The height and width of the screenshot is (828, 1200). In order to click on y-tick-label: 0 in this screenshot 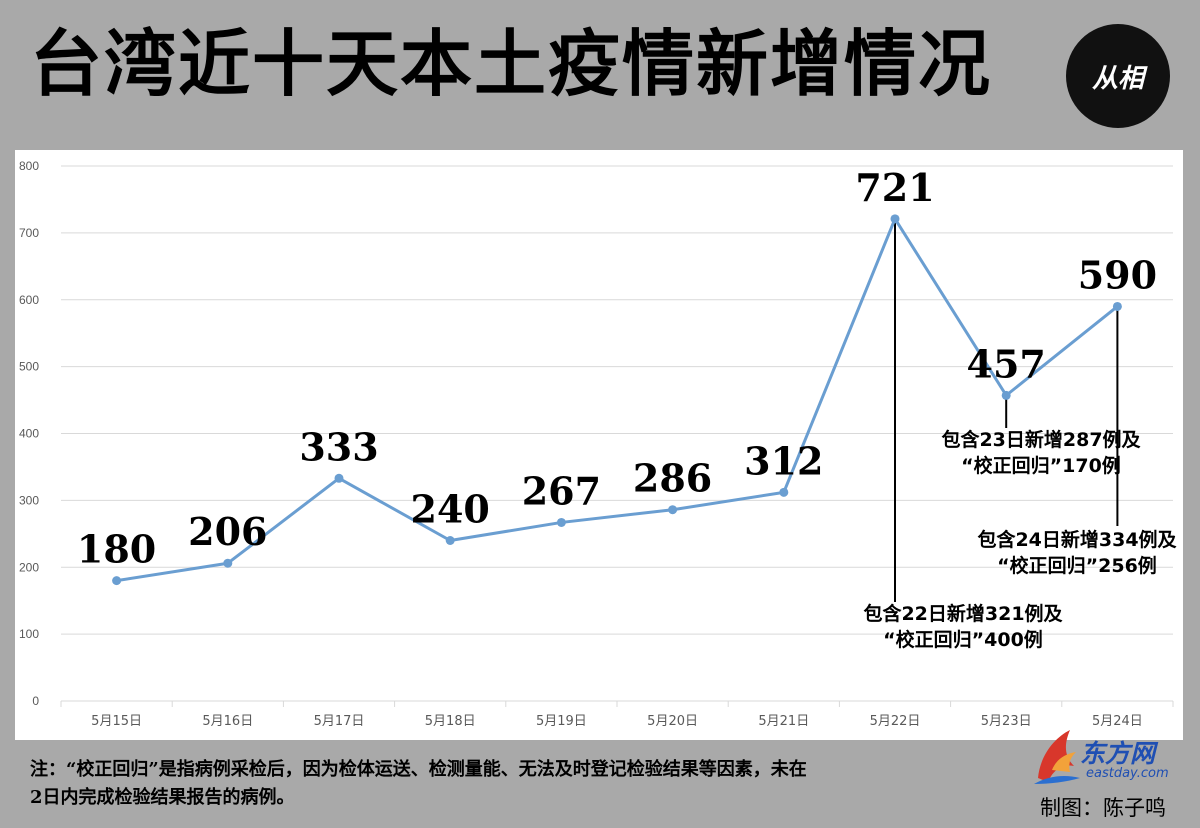, I will do `click(35, 701)`.